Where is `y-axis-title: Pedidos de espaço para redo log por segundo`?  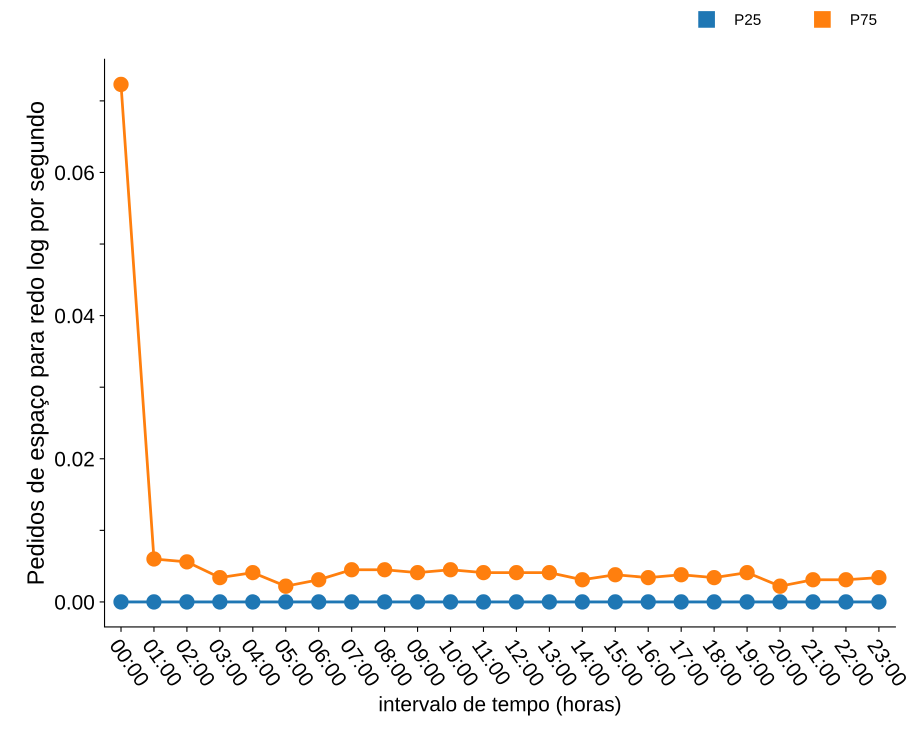 y-axis-title: Pedidos de espaço para redo log por segundo is located at coordinates (37, 343).